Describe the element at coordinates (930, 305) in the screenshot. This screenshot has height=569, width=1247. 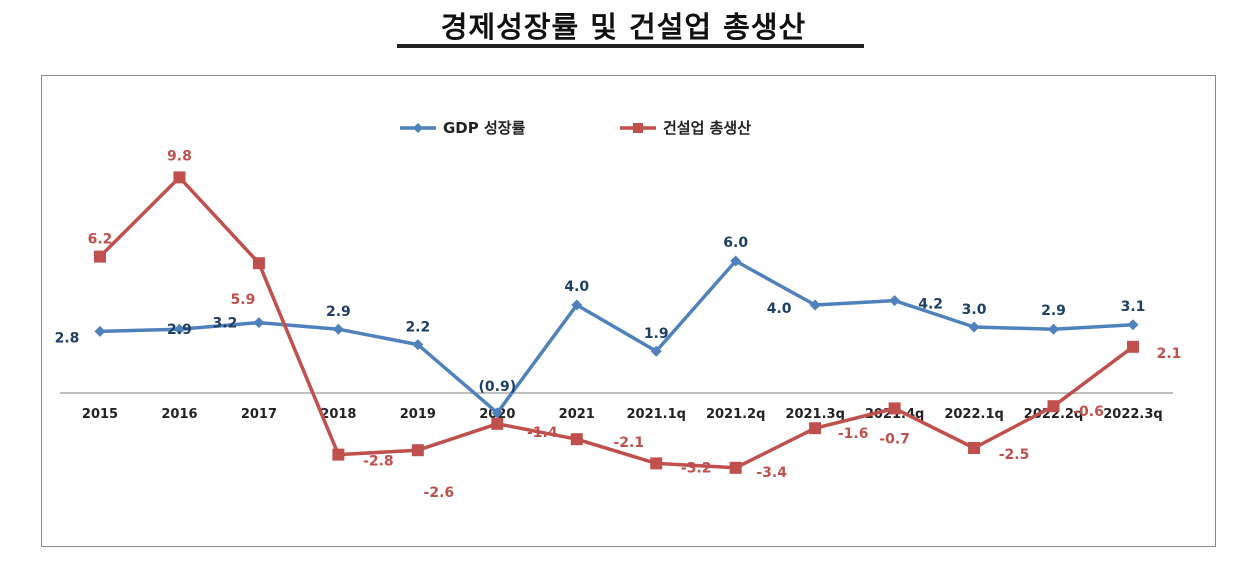
I see `data-label: 4.2` at that location.